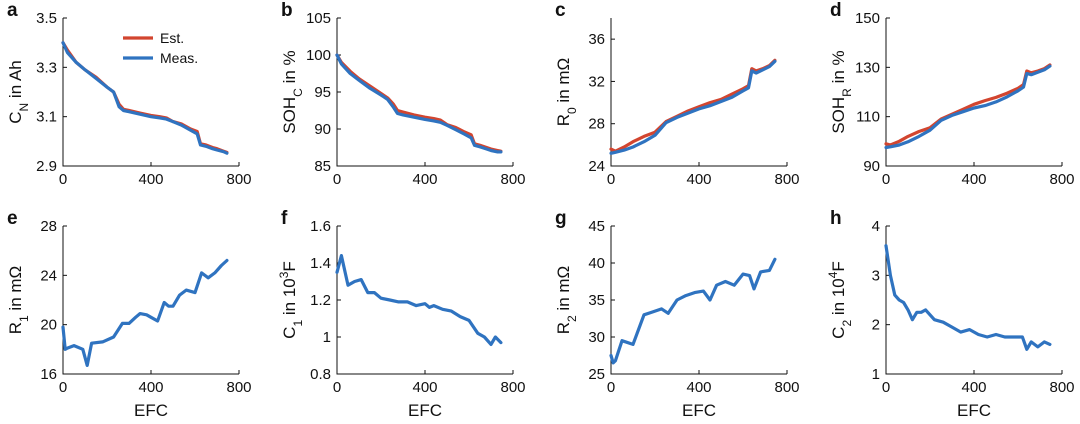 Image resolution: width=1080 pixels, height=424 pixels. What do you see at coordinates (841, 91) in the screenshot?
I see `y-axis-label: SOHR in %` at bounding box center [841, 91].